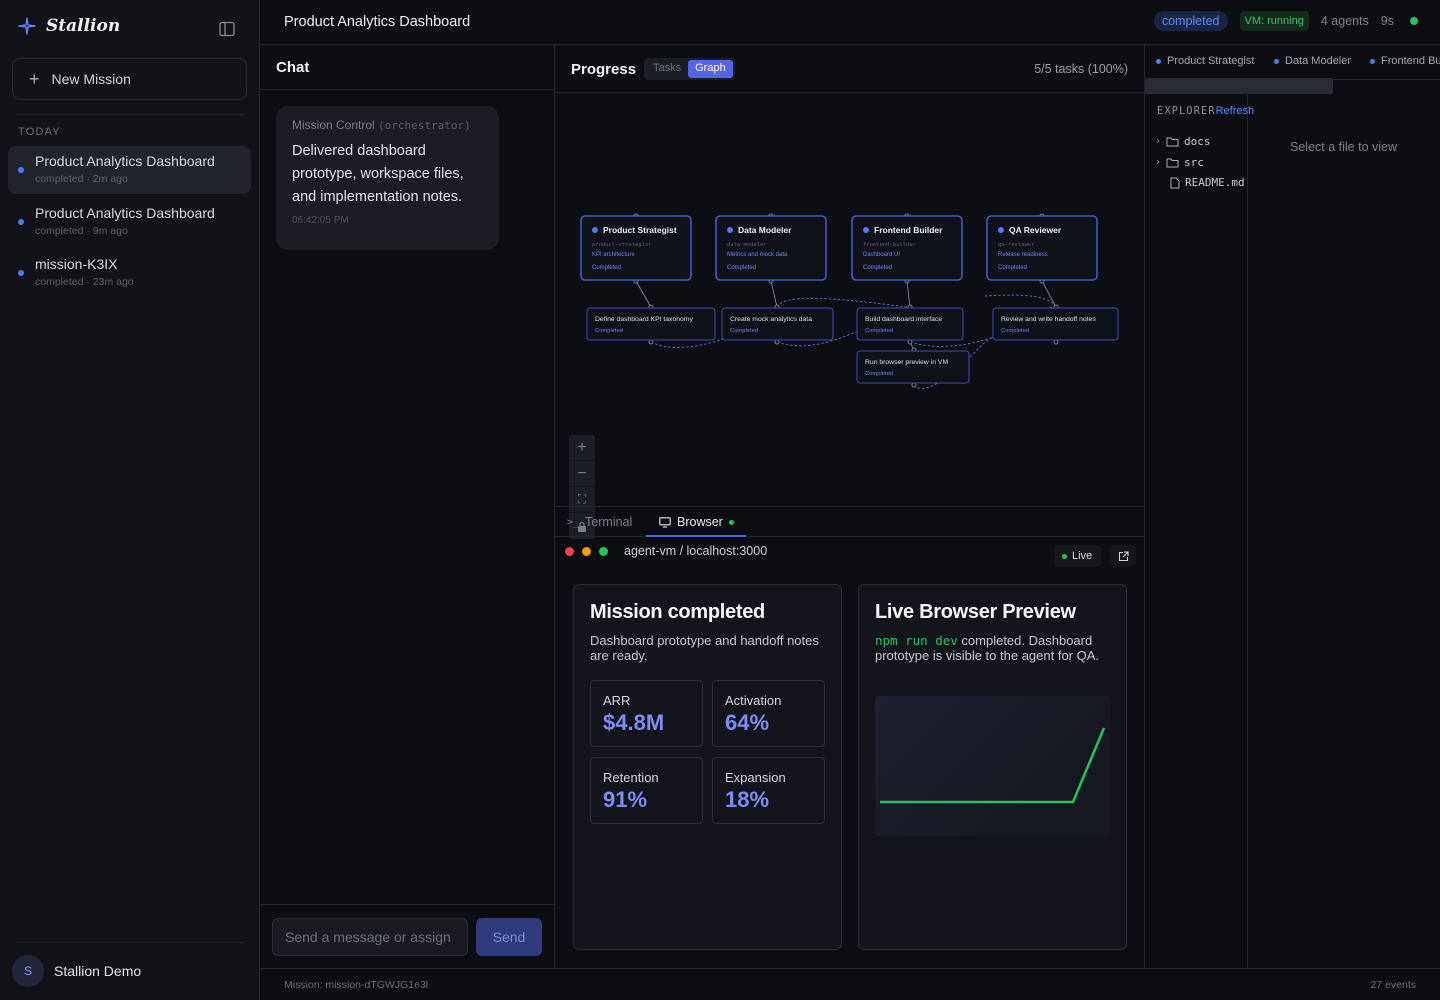 This screenshot has height=1000, width=1440. Describe the element at coordinates (622, 245) in the screenshot. I see `agent-node-id: product-strategist` at that location.